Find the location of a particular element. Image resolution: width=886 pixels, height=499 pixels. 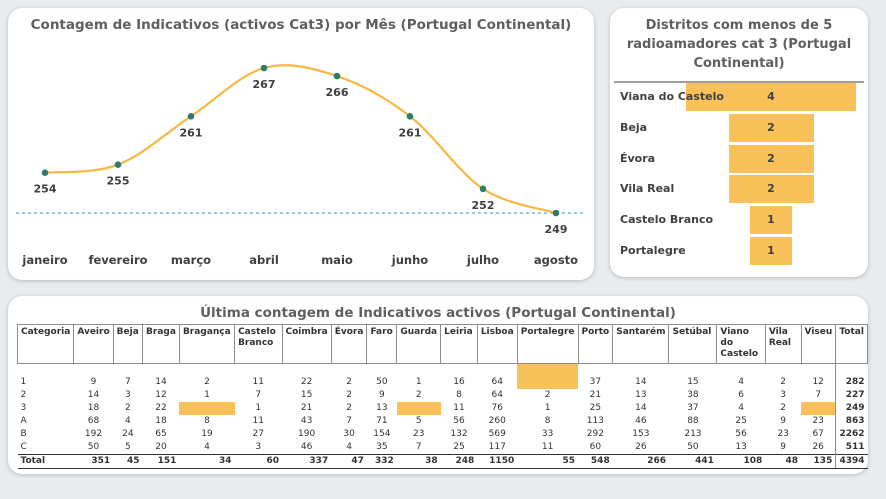

column-header: Guarda is located at coordinates (419, 344).